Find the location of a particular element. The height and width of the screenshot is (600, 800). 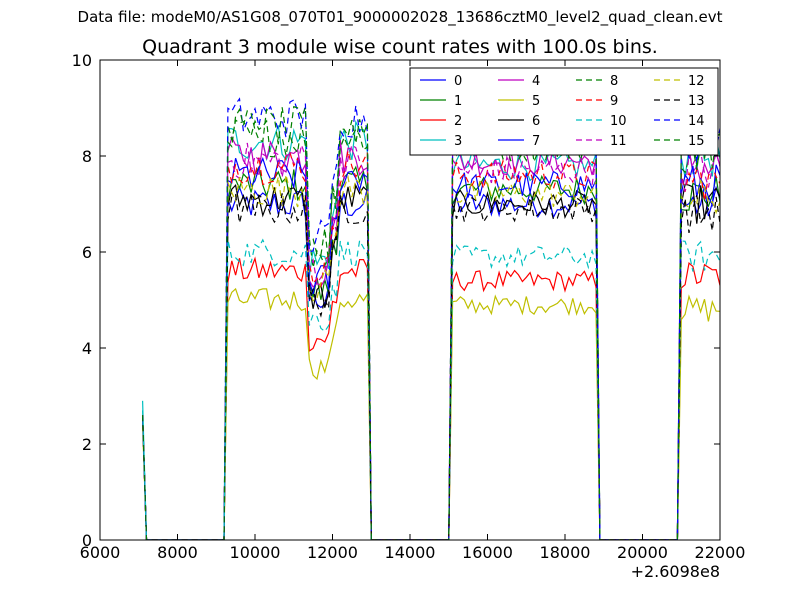

legend-label-5: 5 is located at coordinates (536, 101).